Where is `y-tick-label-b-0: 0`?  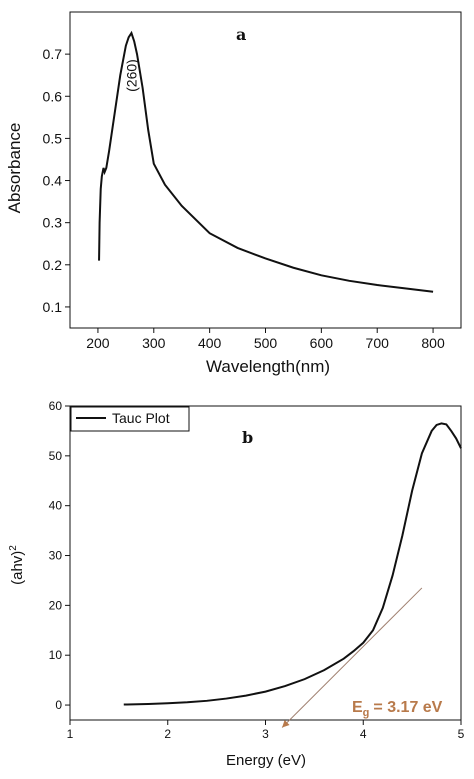
y-tick-label-b-0: 0 is located at coordinates (58, 705).